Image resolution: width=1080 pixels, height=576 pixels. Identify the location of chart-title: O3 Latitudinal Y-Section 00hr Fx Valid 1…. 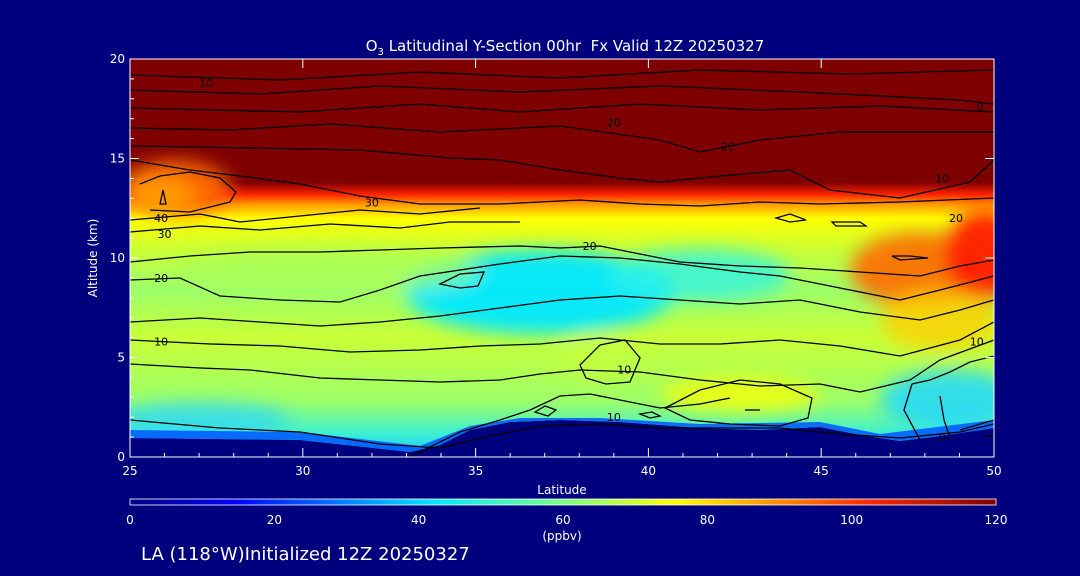
(565, 47).